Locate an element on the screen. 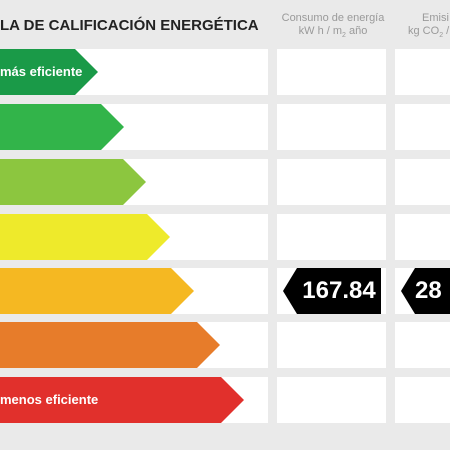 This screenshot has width=450, height=450. band-bar: más eficiente is located at coordinates (49, 72).